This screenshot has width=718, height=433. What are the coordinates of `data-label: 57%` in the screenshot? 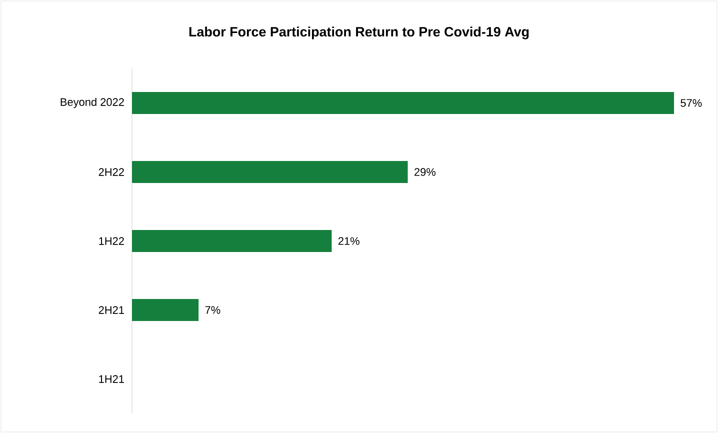 It's located at (691, 103).